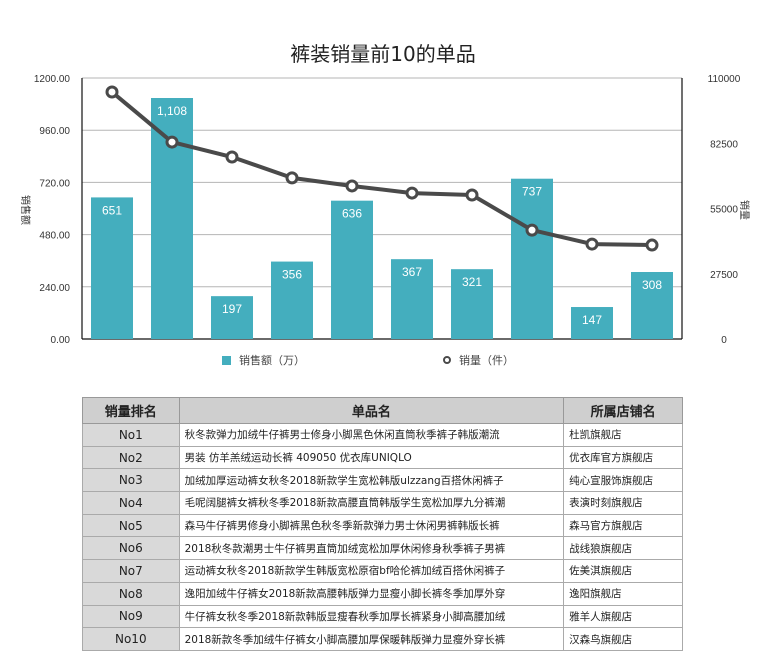 This screenshot has width=766, height=666. Describe the element at coordinates (383, 54) in the screenshot. I see `chart-title: 裤装销量前10的单品` at that location.